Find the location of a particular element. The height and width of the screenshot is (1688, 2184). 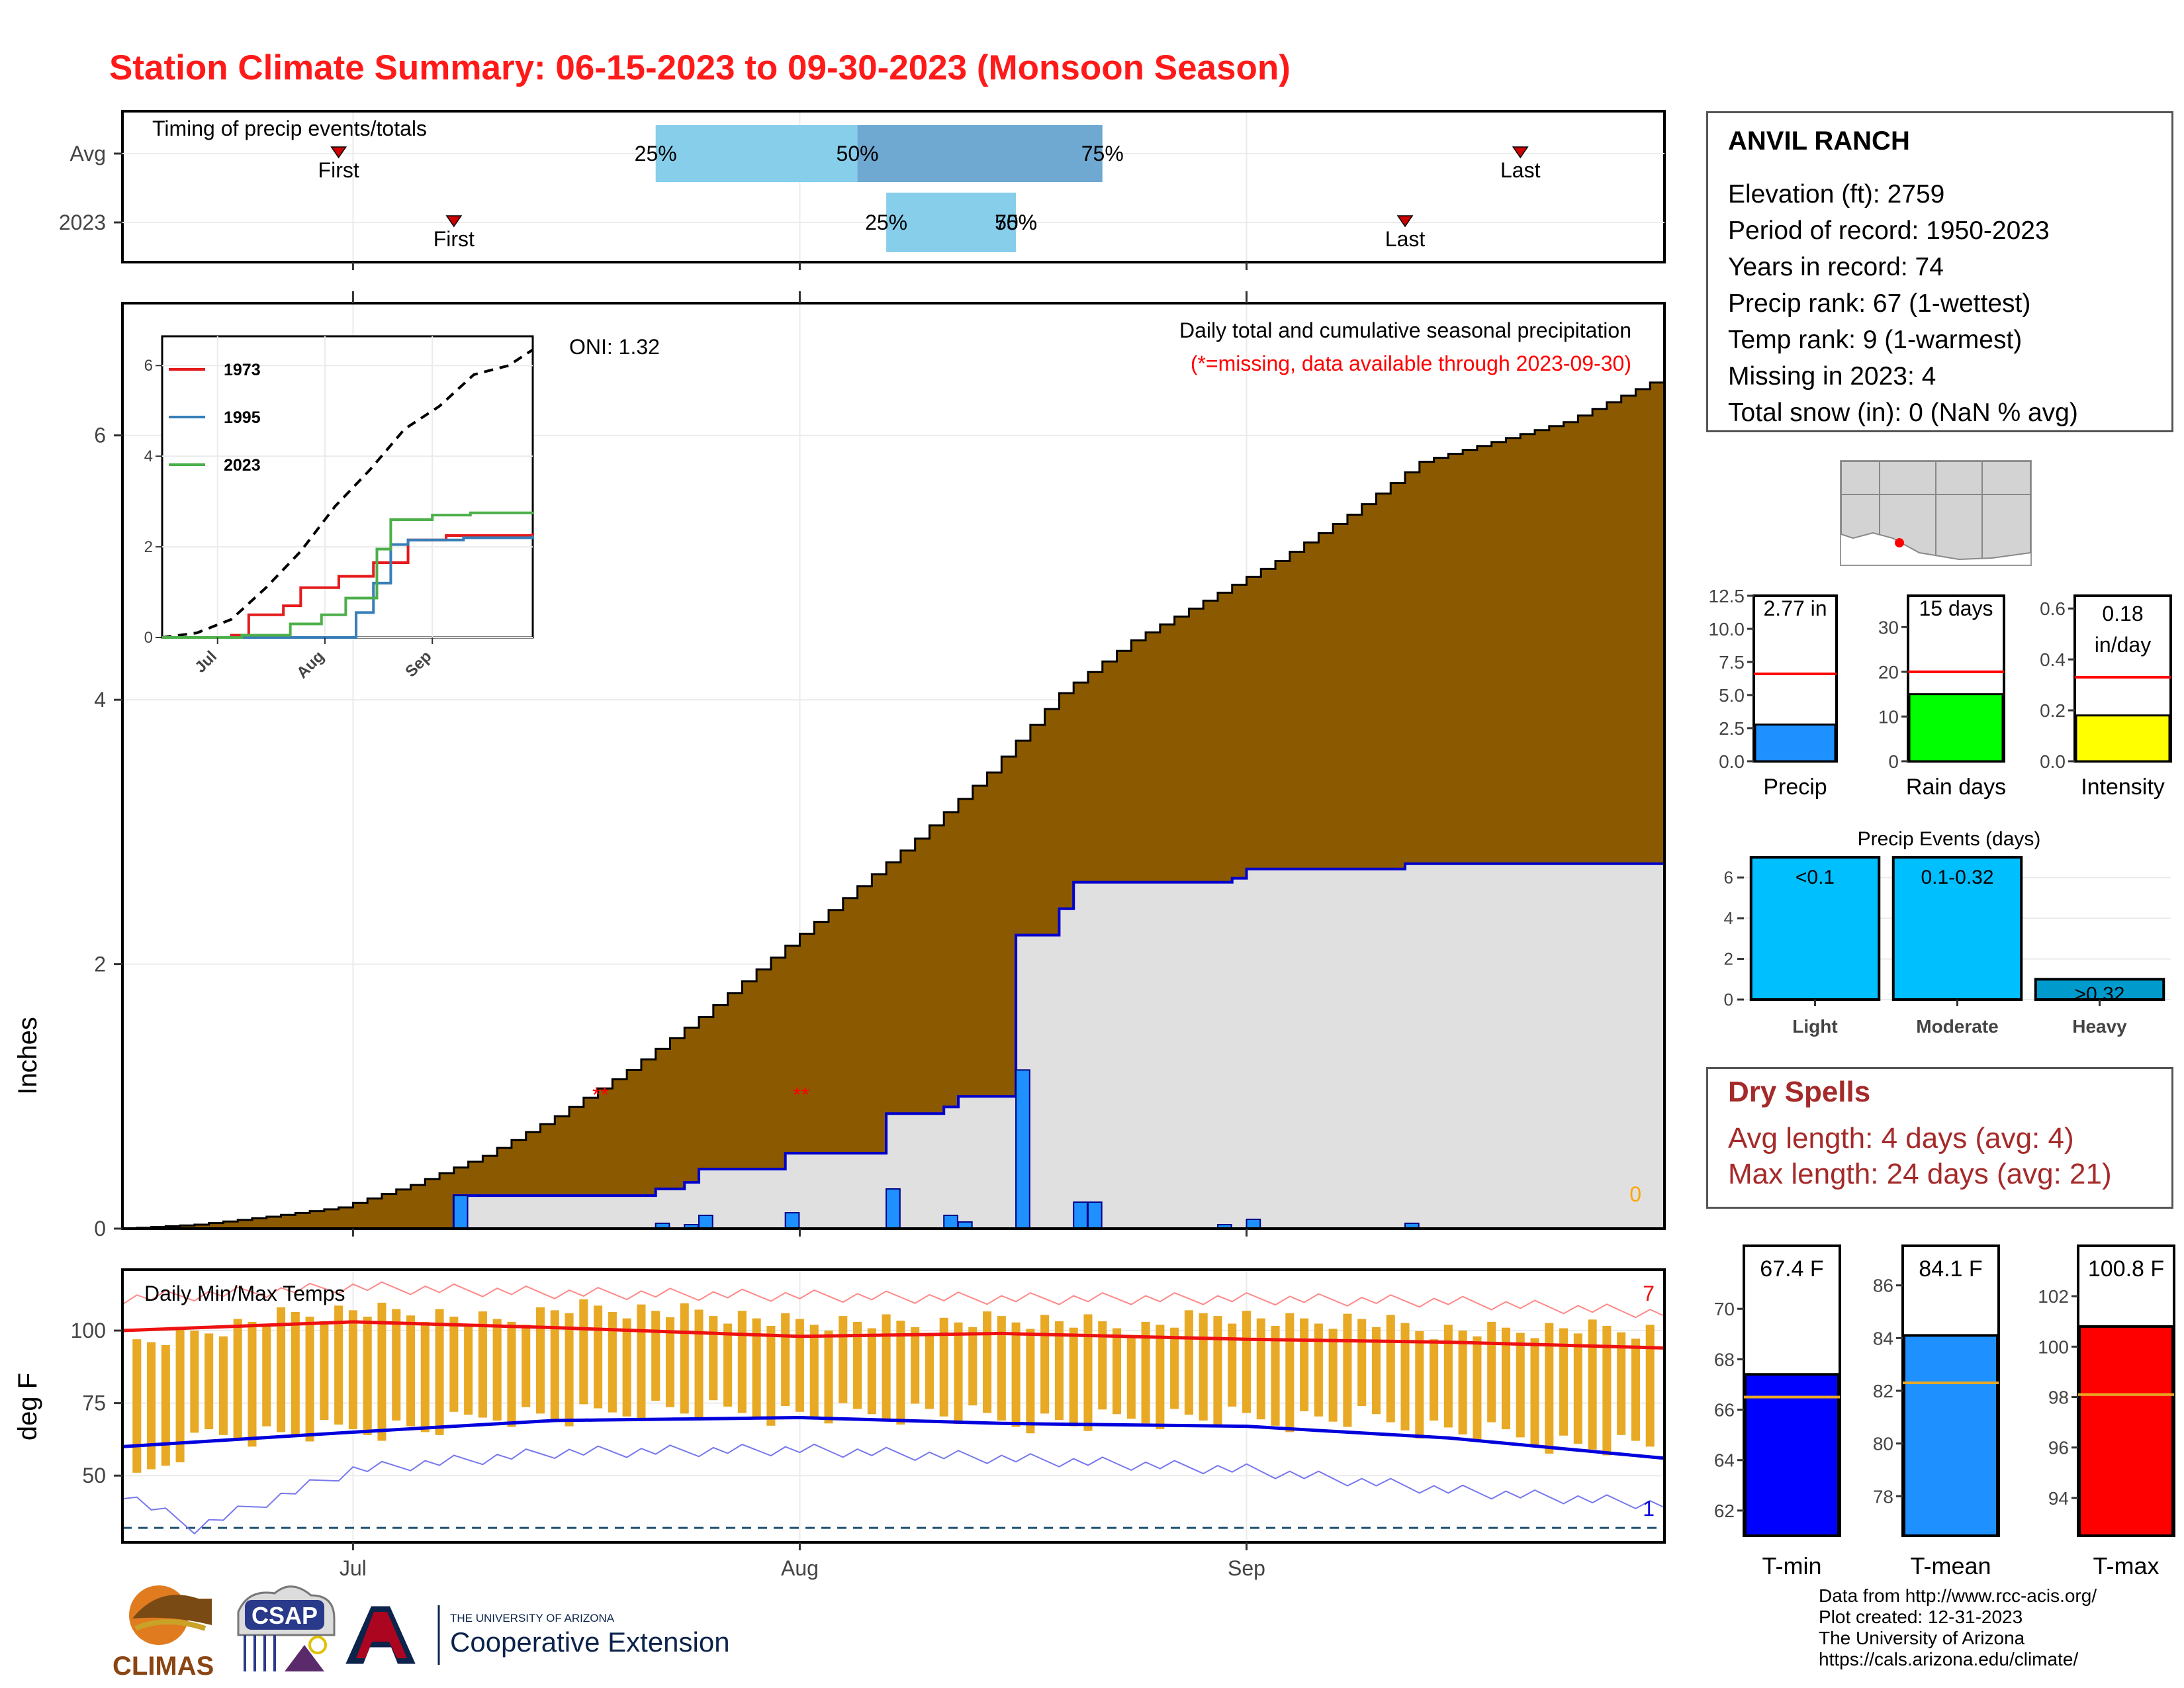

precip-y-tick-label: 0 is located at coordinates (100, 1229).